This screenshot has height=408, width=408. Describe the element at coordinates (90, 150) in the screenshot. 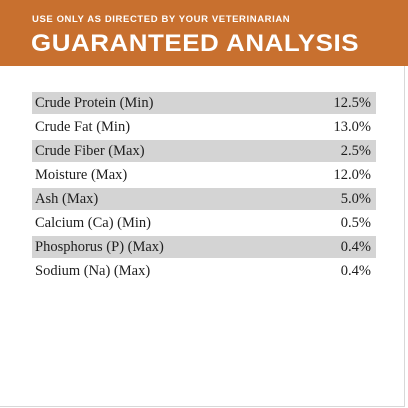

I see `nutrient-name: Crude Fiber (Max)` at that location.